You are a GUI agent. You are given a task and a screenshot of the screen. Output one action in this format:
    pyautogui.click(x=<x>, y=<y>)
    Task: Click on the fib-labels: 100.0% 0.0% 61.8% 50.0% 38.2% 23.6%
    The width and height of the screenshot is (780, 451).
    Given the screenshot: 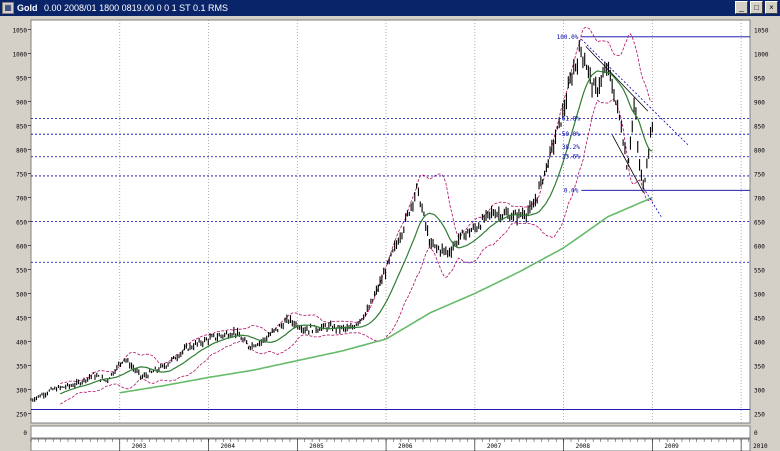 What is the action you would take?
    pyautogui.click(x=569, y=114)
    